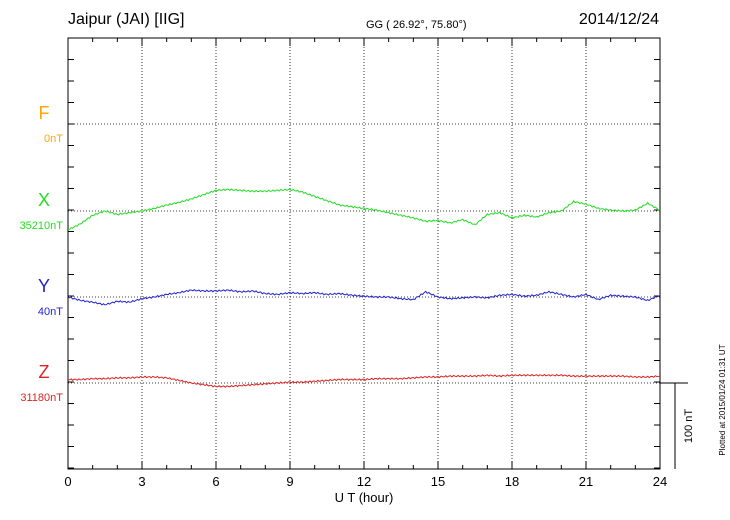 Image resolution: width=730 pixels, height=520 pixels. What do you see at coordinates (44, 286) in the screenshot?
I see `series-name-y: Y` at bounding box center [44, 286].